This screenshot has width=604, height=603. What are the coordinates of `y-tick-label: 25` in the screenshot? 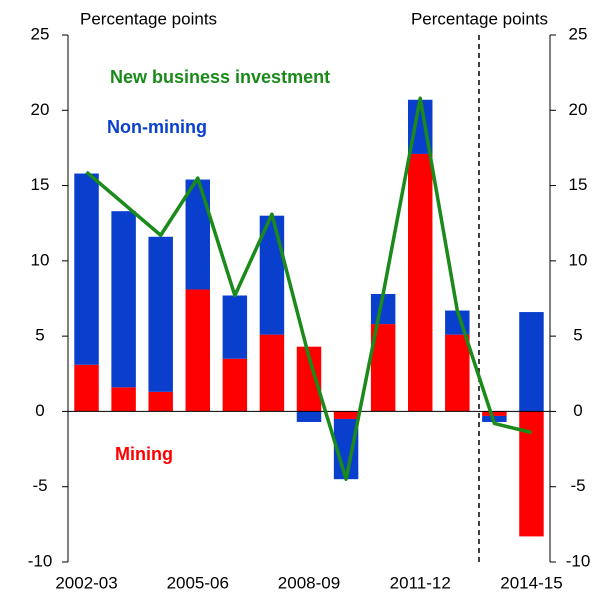 It's located at (40, 33).